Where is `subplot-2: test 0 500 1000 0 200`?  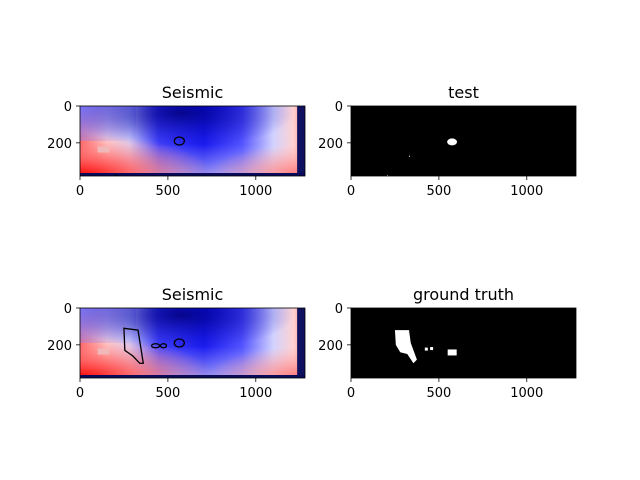 subplot-2: test 0 500 1000 0 200 is located at coordinates (447, 141).